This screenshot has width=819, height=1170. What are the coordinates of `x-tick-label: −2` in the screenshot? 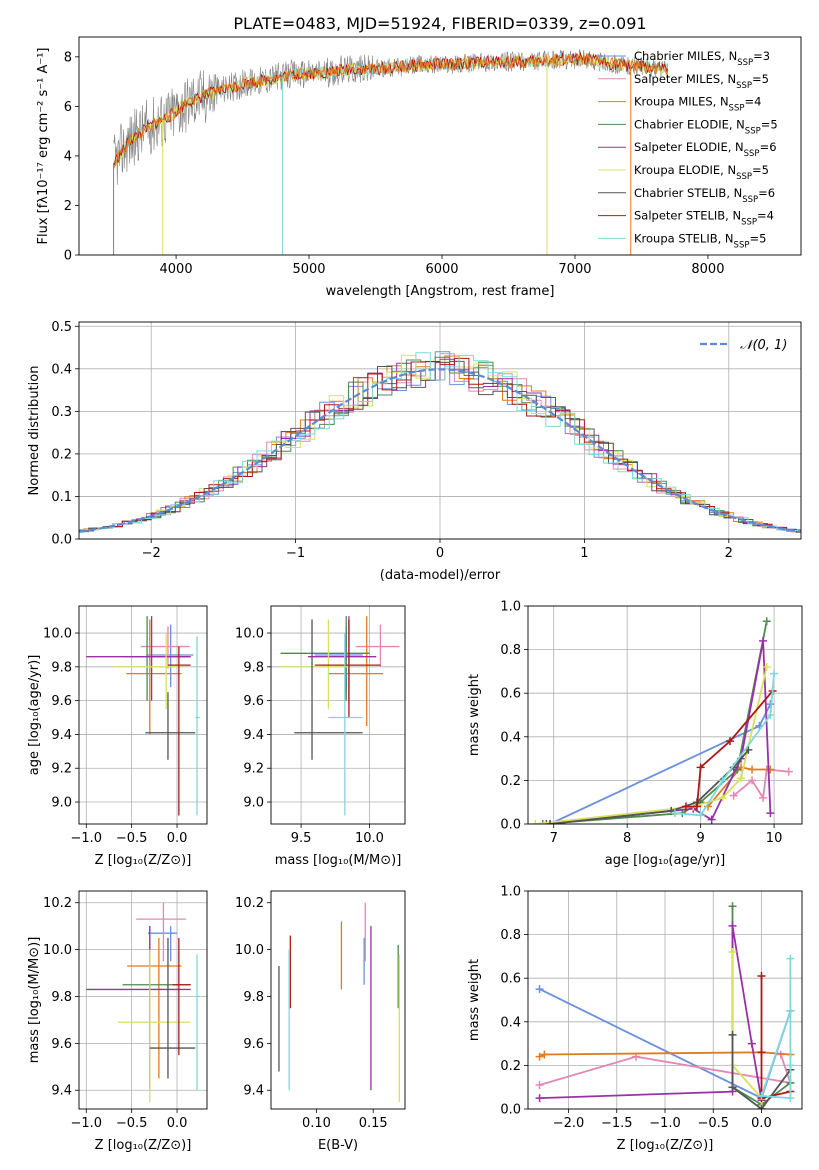 It's located at (151, 553).